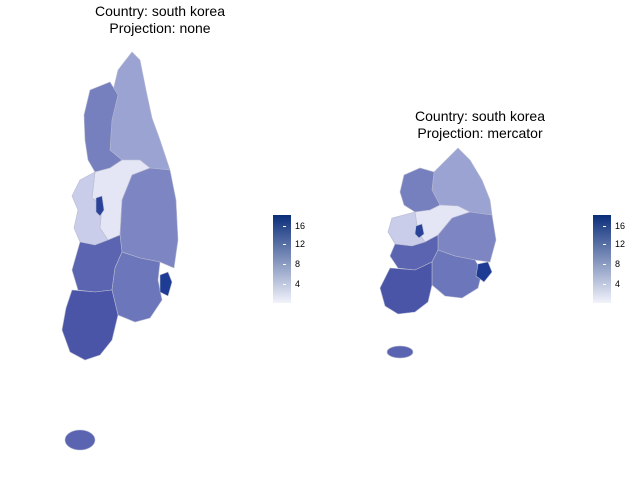  Describe the element at coordinates (480, 133) in the screenshot. I see `map-title-projection: Projection: mercator` at that location.